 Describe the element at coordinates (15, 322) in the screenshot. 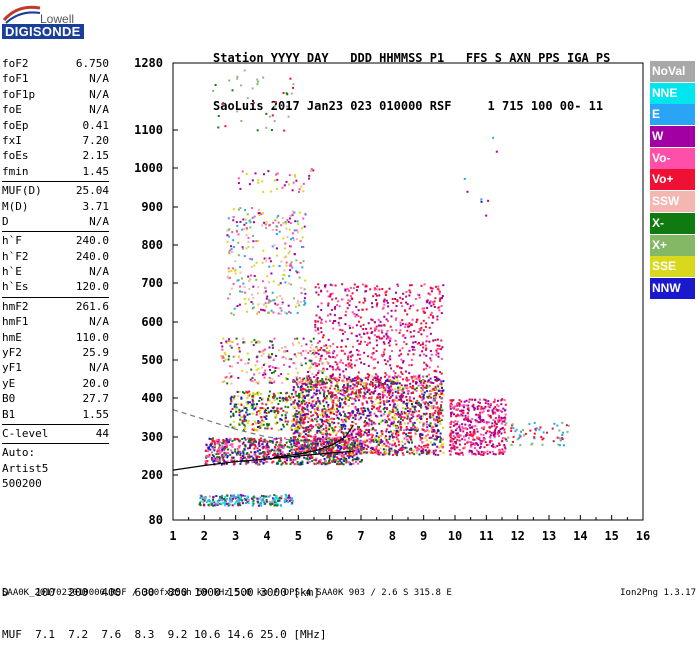

I see `parameter-label: hmF1` at that location.